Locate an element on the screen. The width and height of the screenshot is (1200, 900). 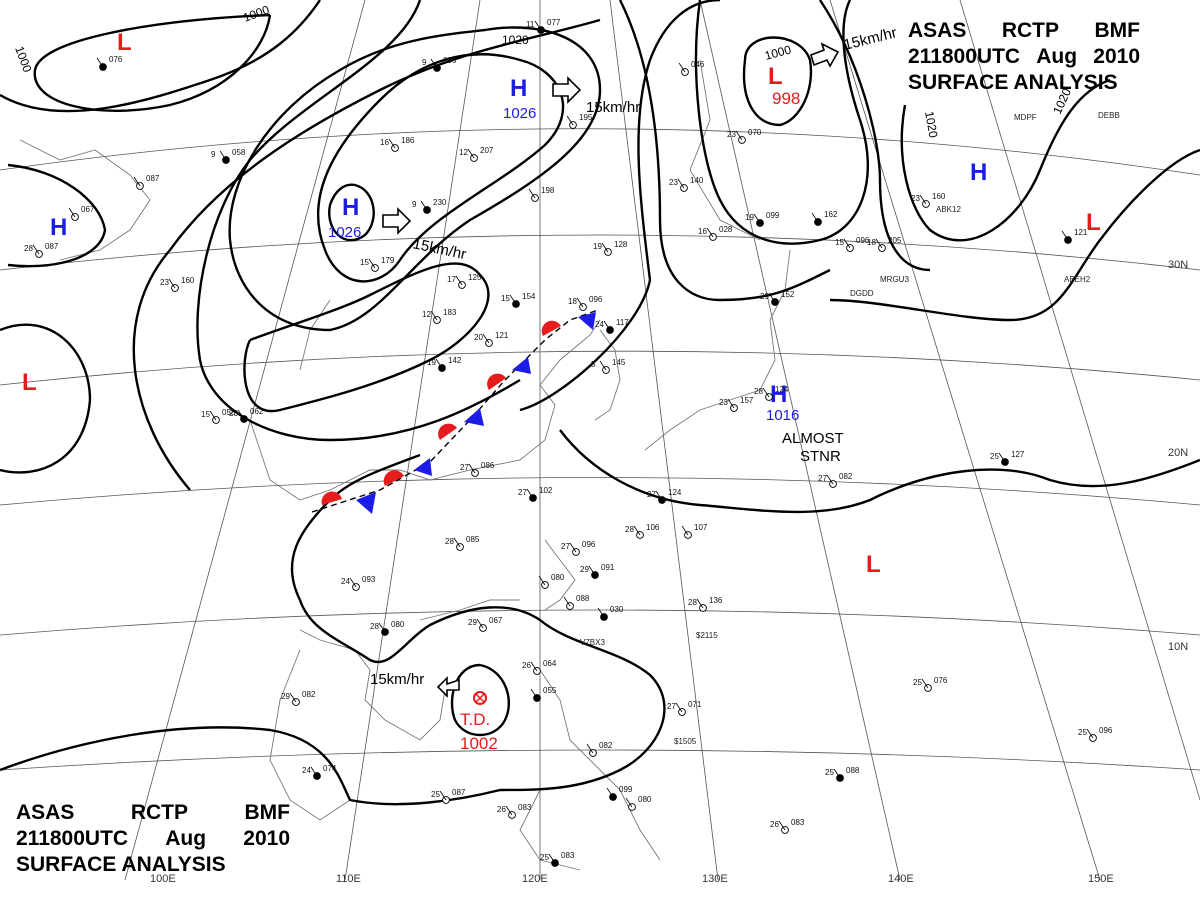
station-pressure: 088 is located at coordinates (853, 770).